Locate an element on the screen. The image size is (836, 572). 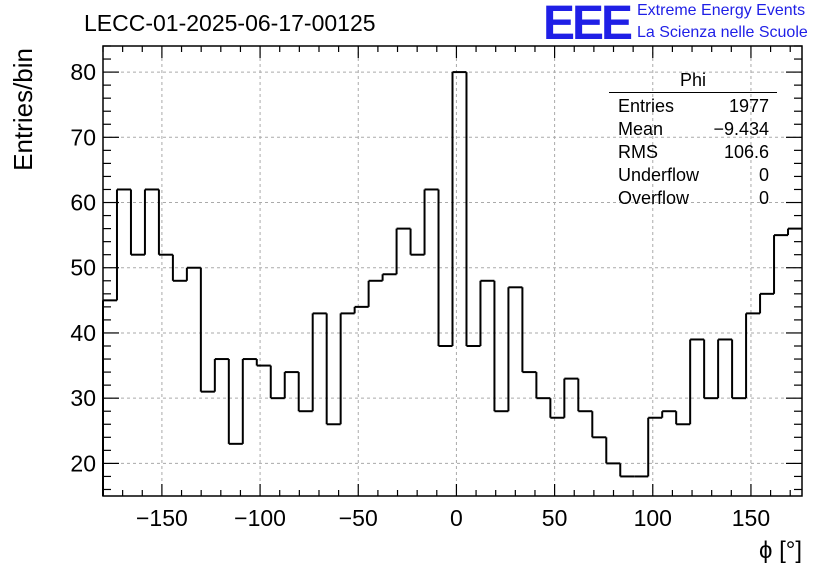
y-tick-label: 80 is located at coordinates (83, 72).